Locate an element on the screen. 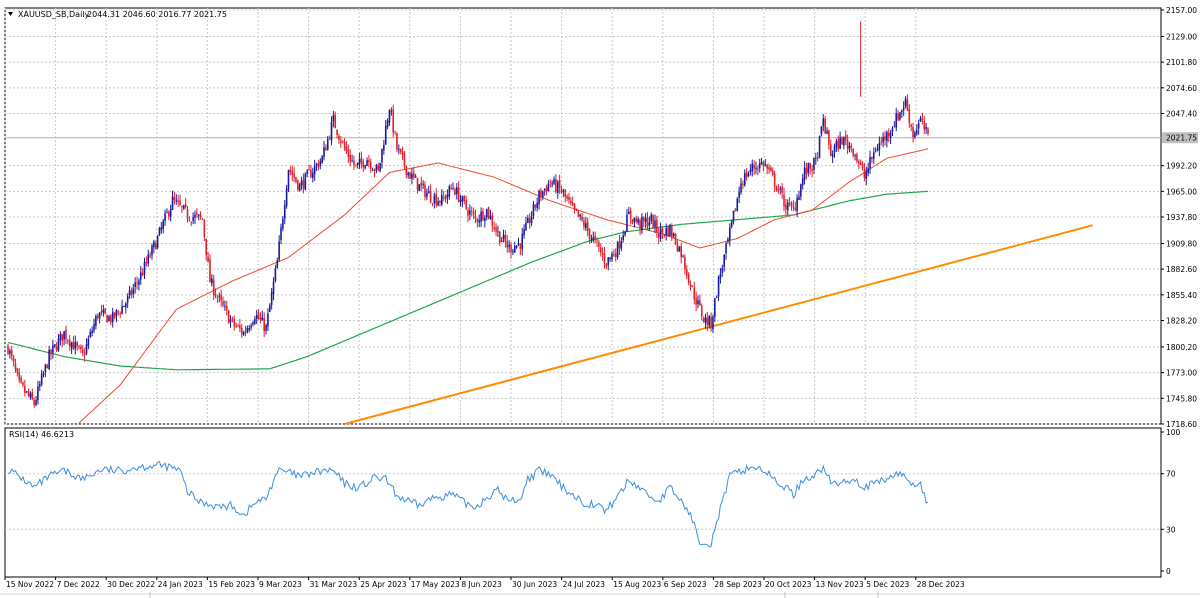 The image size is (1200, 598). bottom-tabs is located at coordinates (600, 595).